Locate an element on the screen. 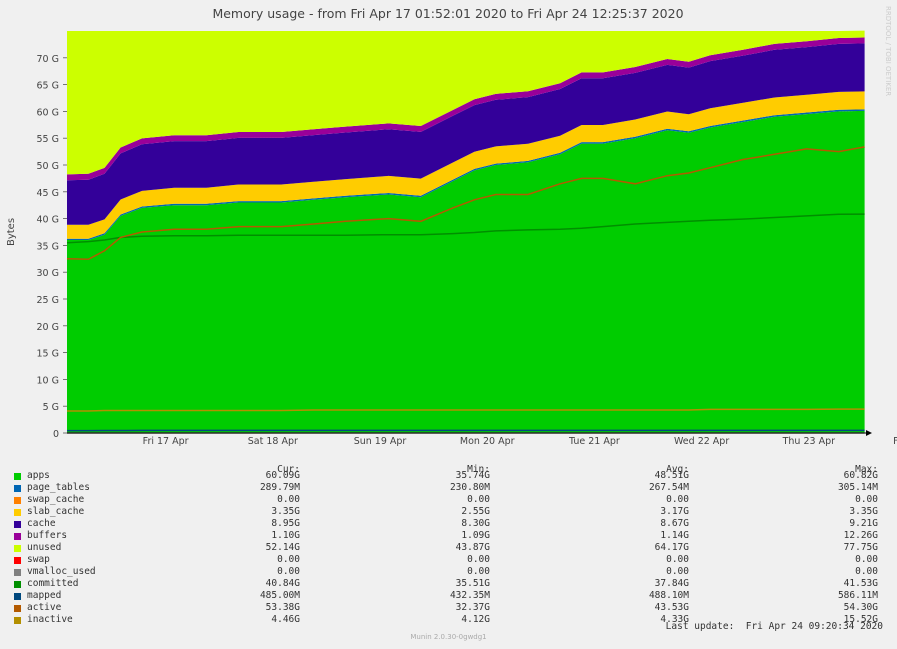 Image resolution: width=897 pixels, height=649 pixels. legend-max: 41.53G is located at coordinates (860, 583).